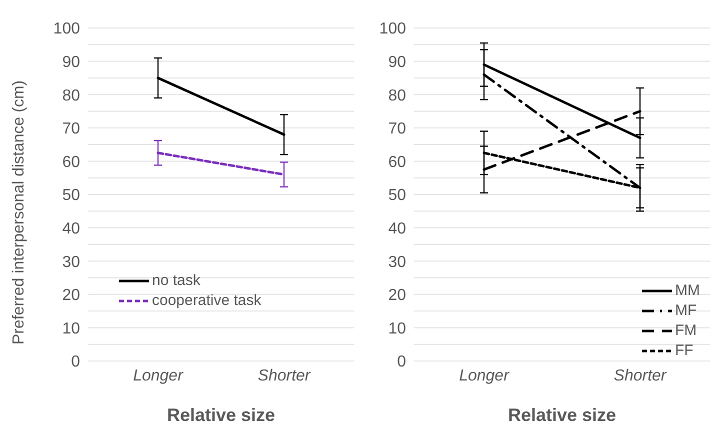  What do you see at coordinates (686, 311) in the screenshot?
I see `legend-label: MF` at bounding box center [686, 311].